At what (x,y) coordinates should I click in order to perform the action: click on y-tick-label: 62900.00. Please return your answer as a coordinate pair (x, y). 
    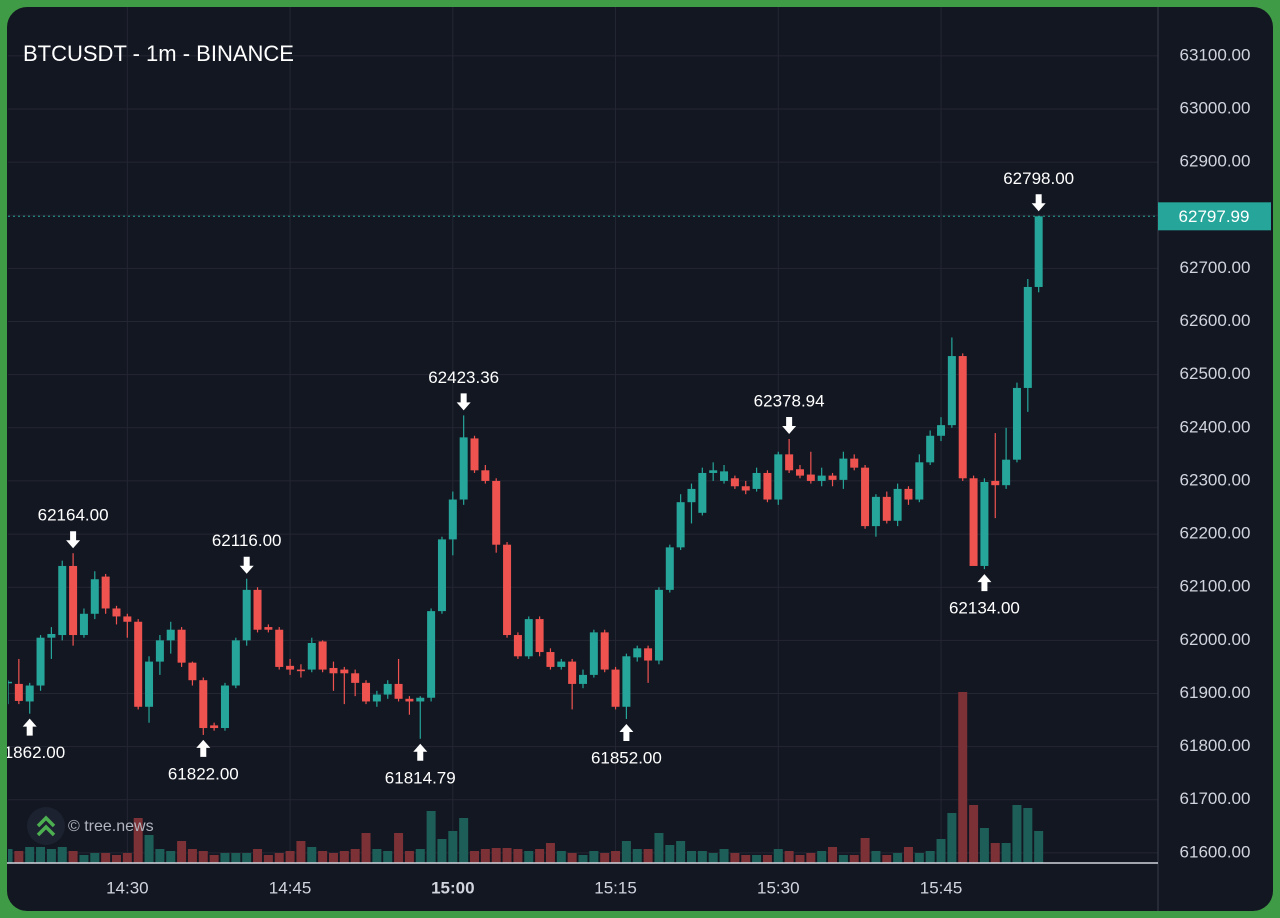
    Looking at the image, I should click on (1215, 161).